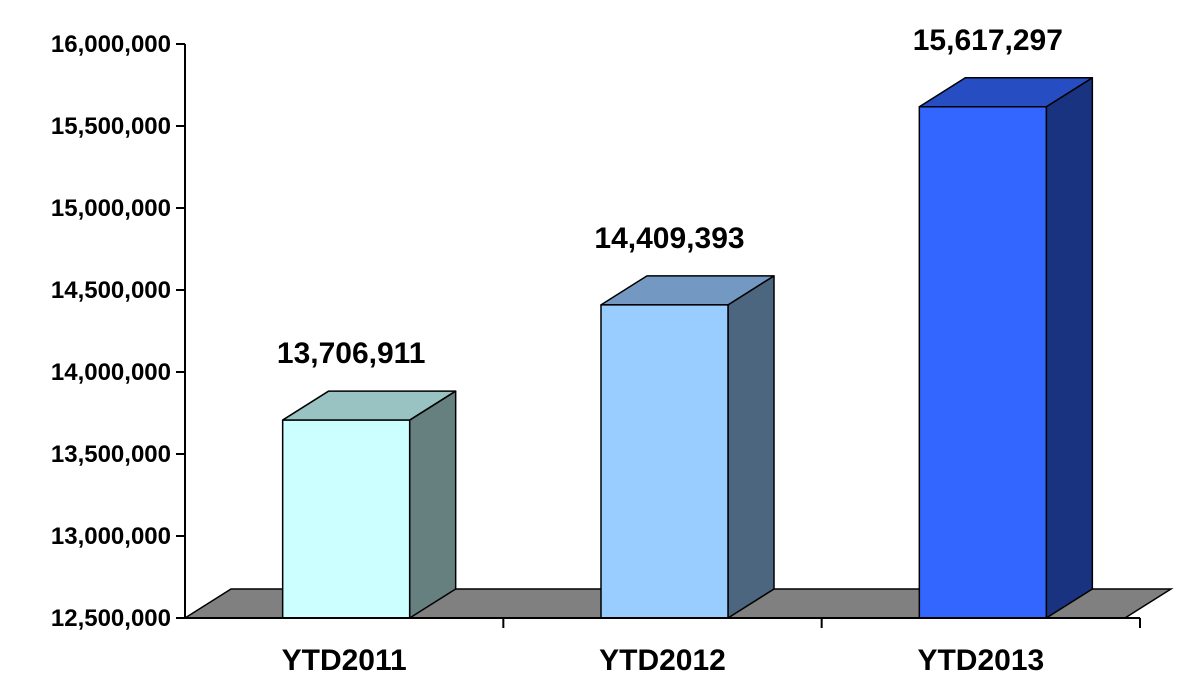 The width and height of the screenshot is (1183, 677). I want to click on data-label: 14,409,393, so click(669, 238).